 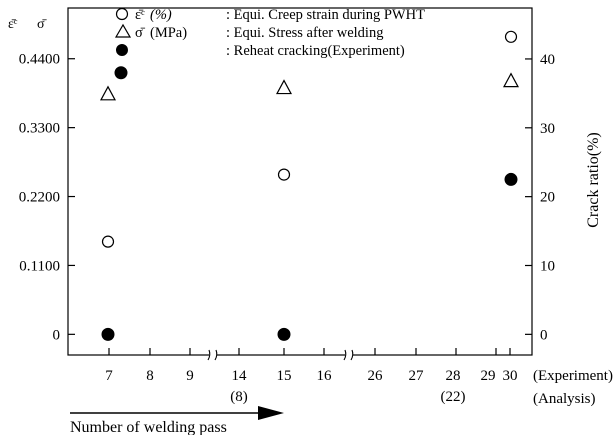 What do you see at coordinates (39, 198) in the screenshot?
I see `left-tick-label: 0.2200` at bounding box center [39, 198].